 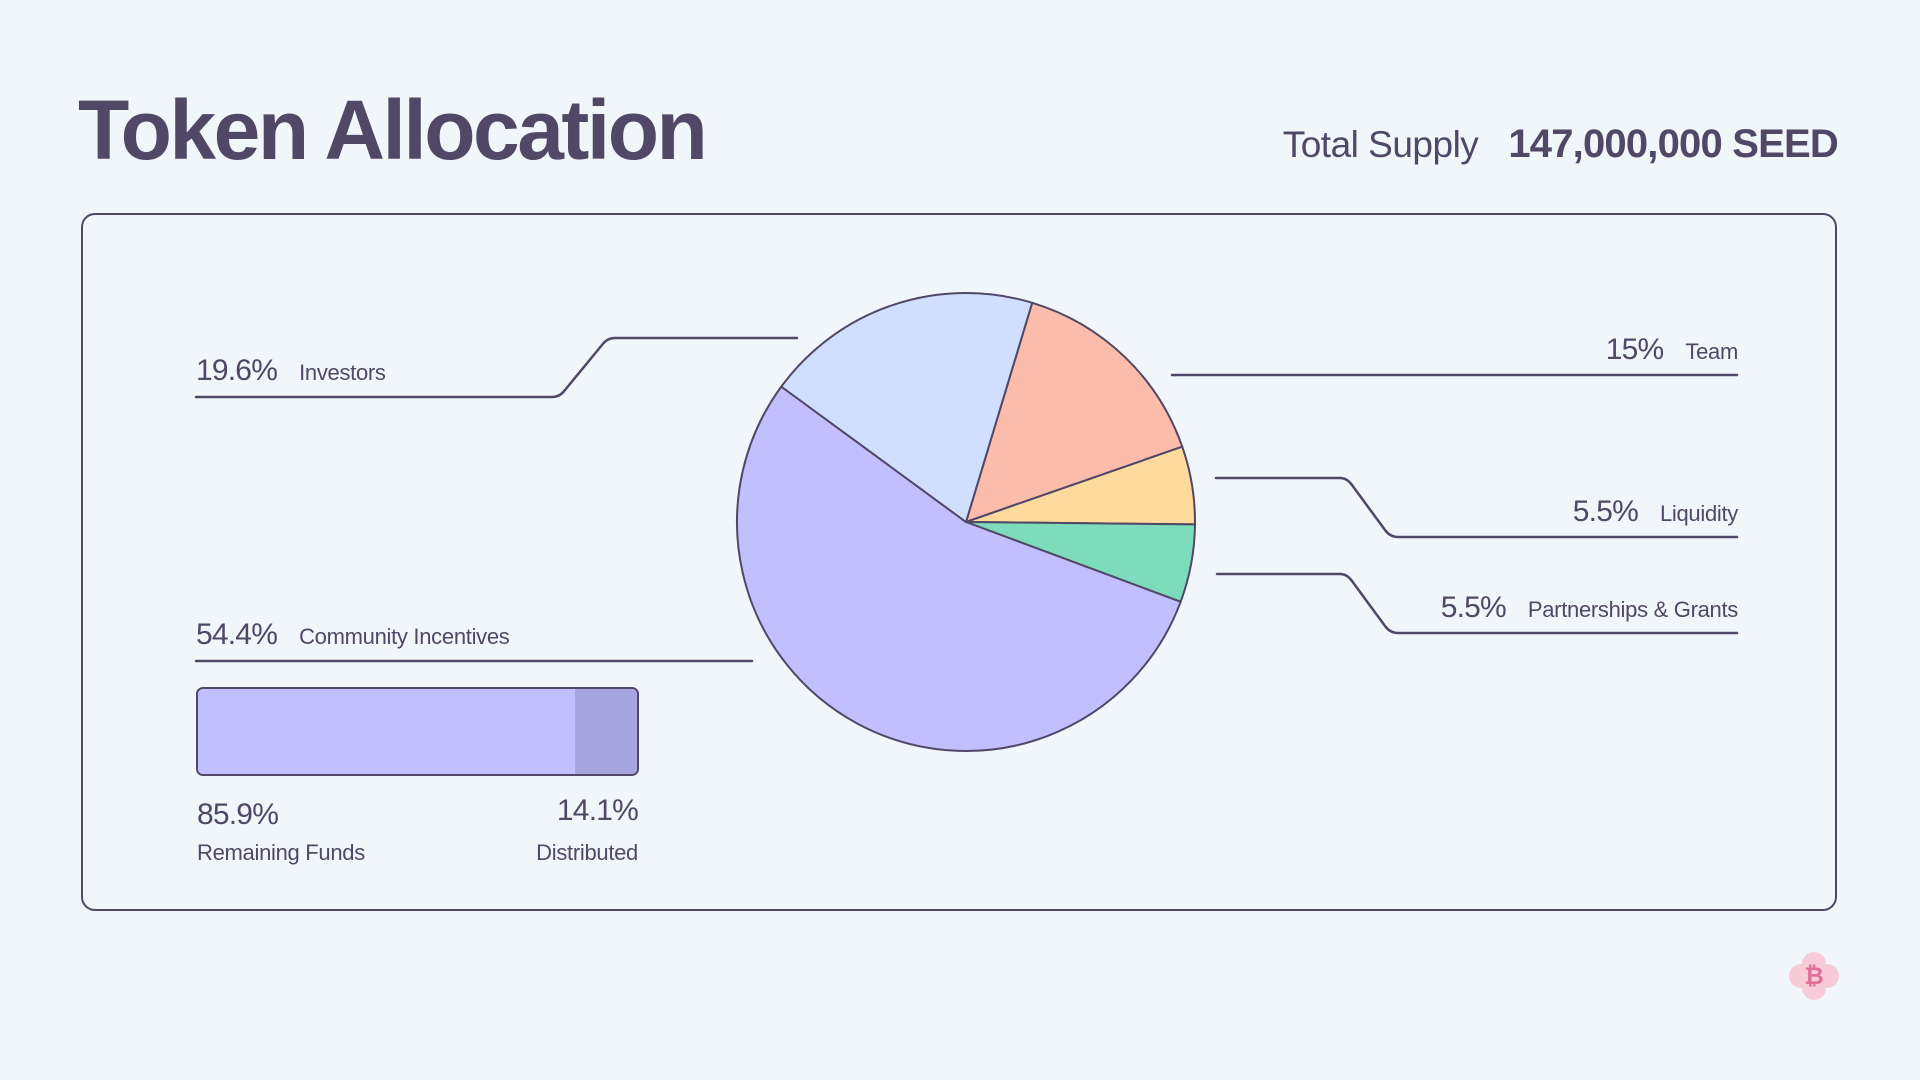 What do you see at coordinates (1473, 607) in the screenshot?
I see `partnerships-pct: 5.5%` at bounding box center [1473, 607].